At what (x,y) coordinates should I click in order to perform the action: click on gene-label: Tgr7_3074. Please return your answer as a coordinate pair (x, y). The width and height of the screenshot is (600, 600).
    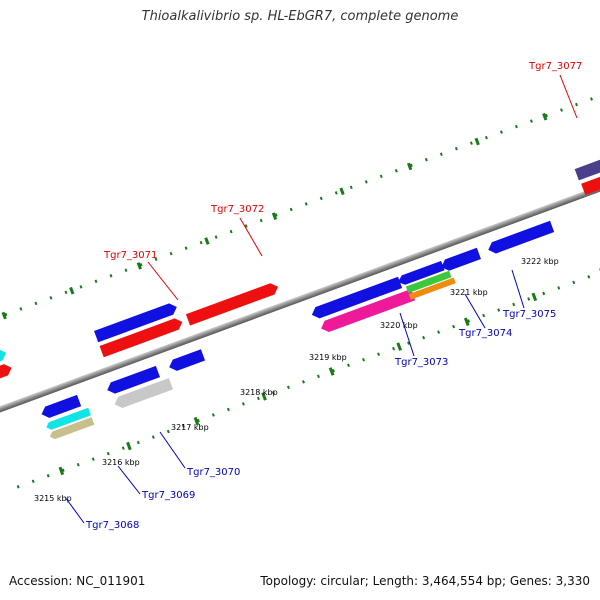
    Looking at the image, I should click on (485, 333).